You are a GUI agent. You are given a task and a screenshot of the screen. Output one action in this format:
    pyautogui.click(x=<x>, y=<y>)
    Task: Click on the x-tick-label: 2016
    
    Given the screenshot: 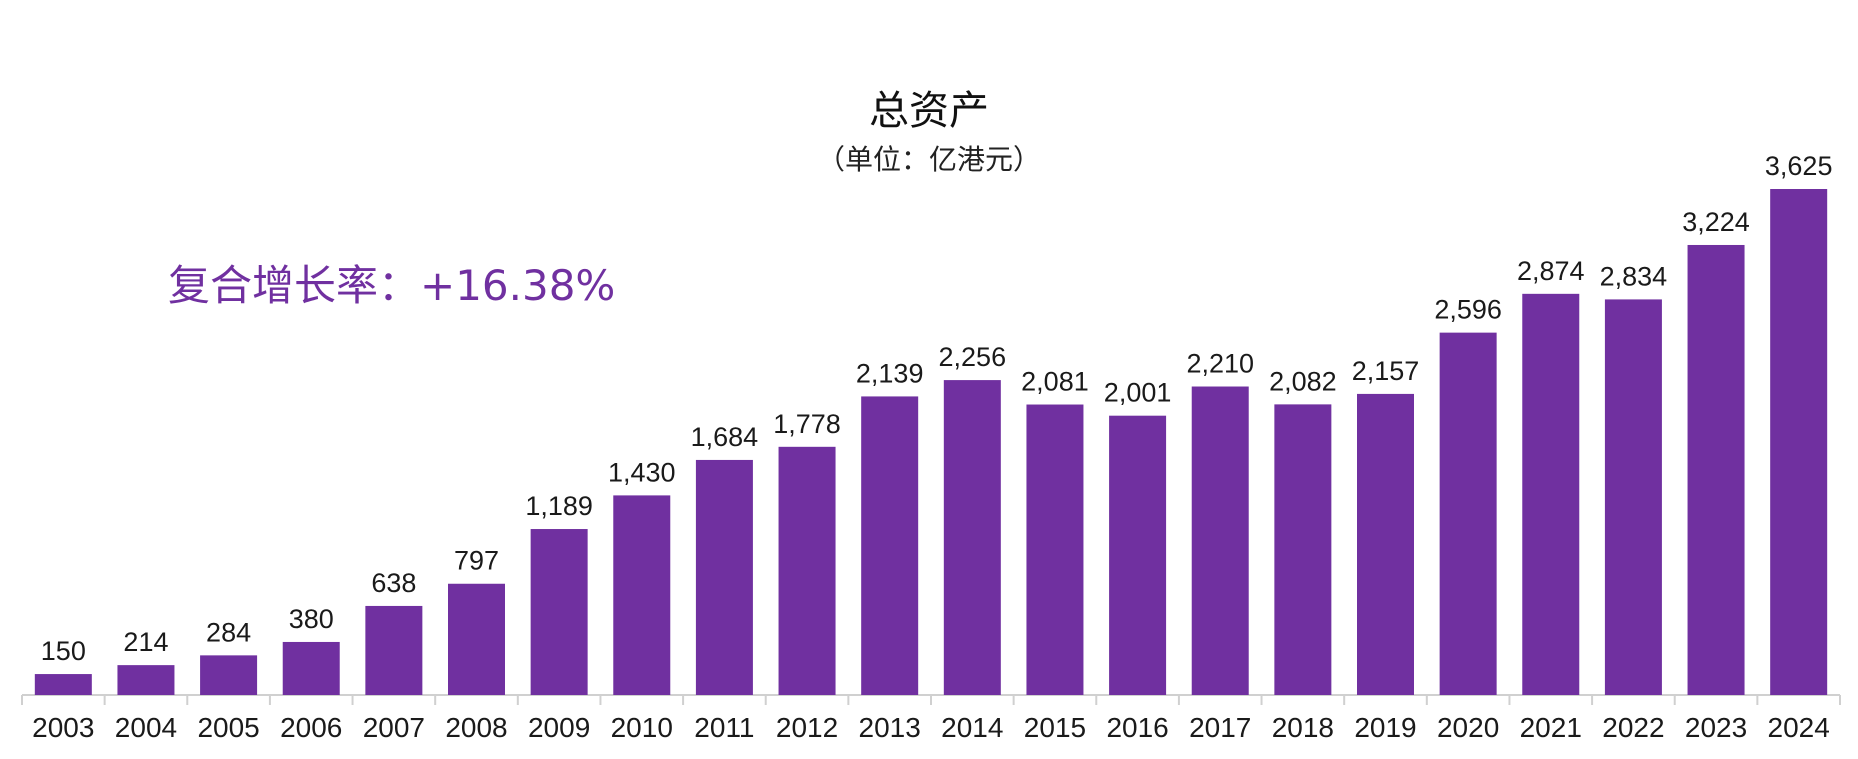 What is the action you would take?
    pyautogui.click(x=1137, y=727)
    